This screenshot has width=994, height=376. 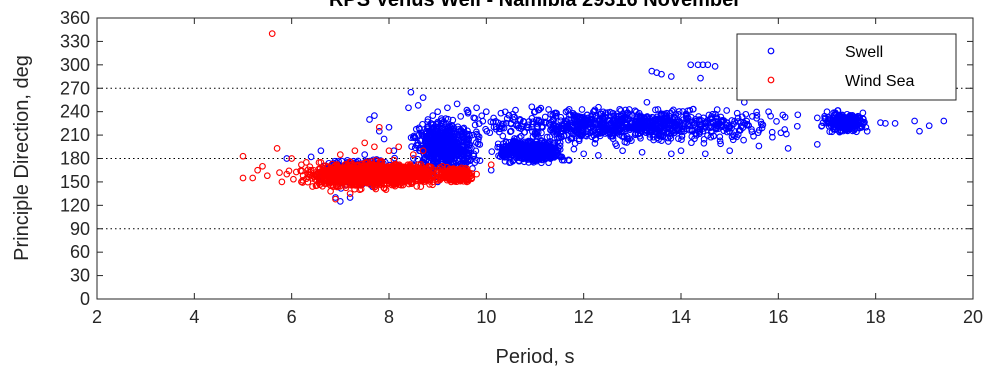 What do you see at coordinates (846, 67) in the screenshot?
I see `legend: Swell Wind Sea` at bounding box center [846, 67].